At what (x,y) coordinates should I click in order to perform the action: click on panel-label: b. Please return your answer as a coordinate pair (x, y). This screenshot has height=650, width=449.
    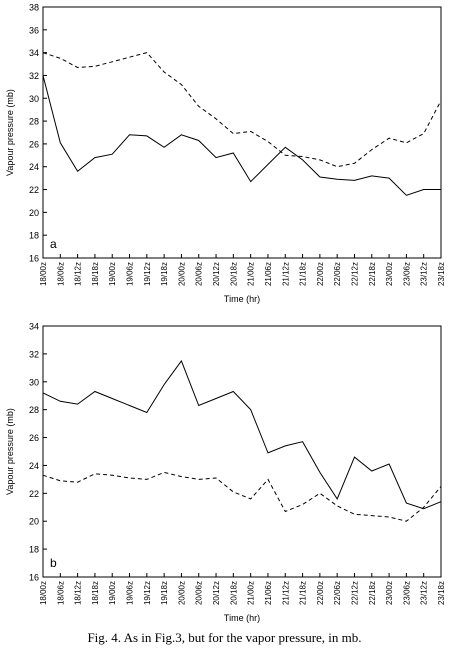
    Looking at the image, I should click on (53, 563).